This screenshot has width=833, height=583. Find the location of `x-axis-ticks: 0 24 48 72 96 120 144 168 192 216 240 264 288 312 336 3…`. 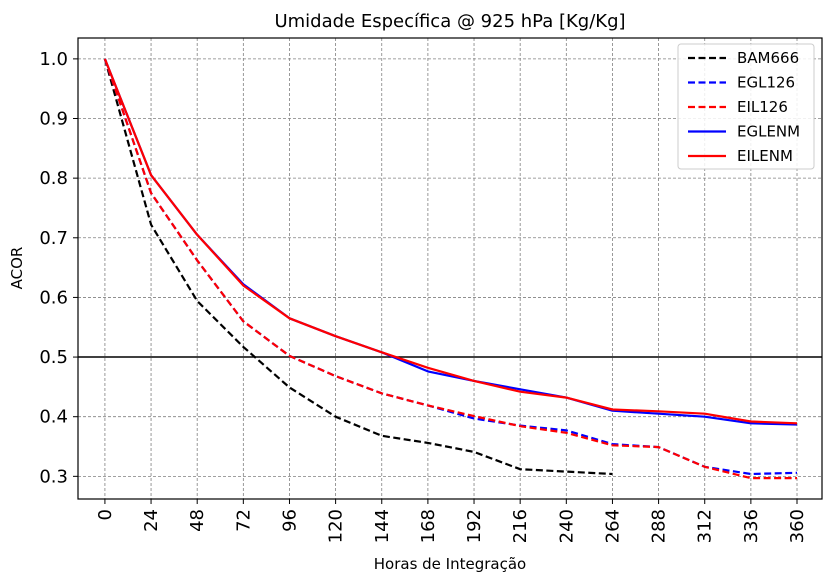

x-axis-ticks: 0 24 48 72 96 120 144 168 192 216 240 264 288 312 336 3… is located at coordinates (451, 521).